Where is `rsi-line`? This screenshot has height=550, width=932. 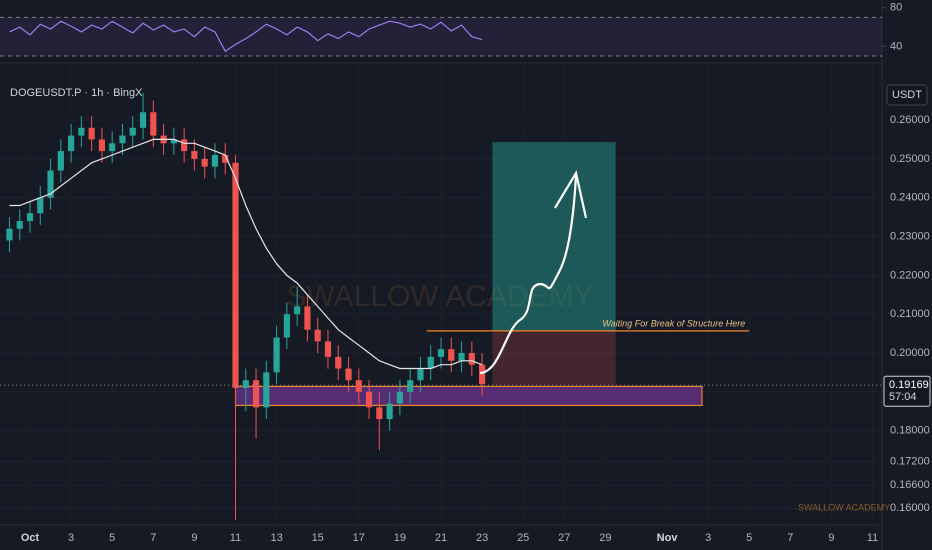 rsi-line is located at coordinates (246, 36).